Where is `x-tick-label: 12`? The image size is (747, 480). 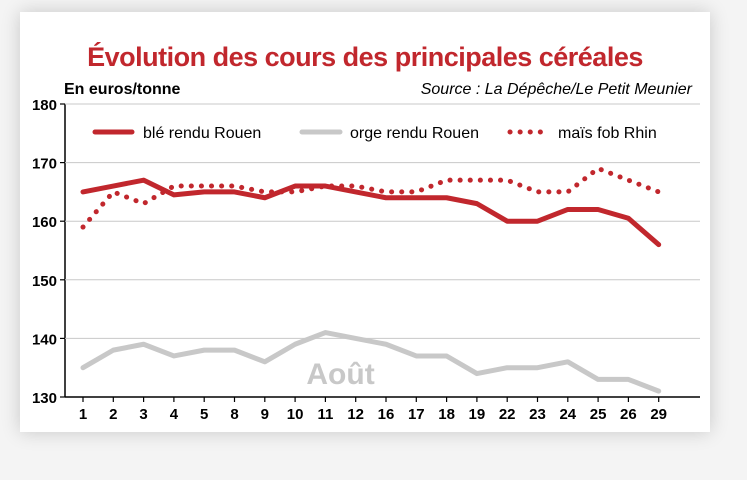
x-tick-label: 12 is located at coordinates (355, 414).